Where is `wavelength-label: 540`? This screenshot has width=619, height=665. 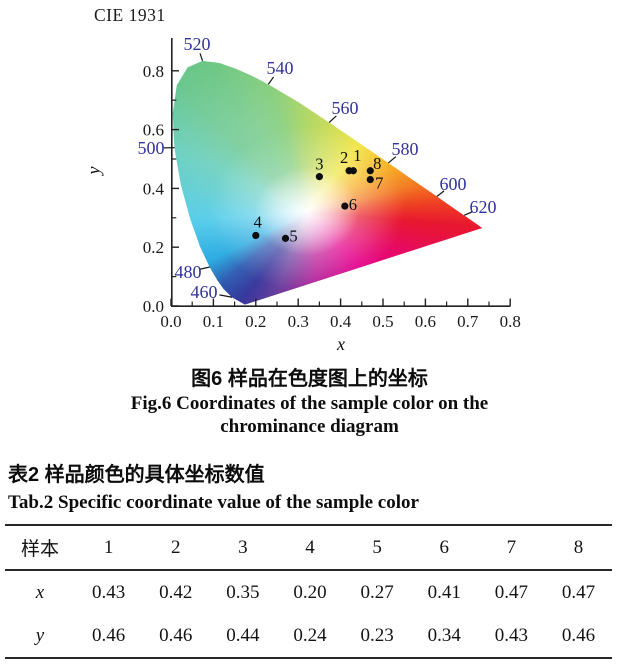
wavelength-label: 540 is located at coordinates (280, 68).